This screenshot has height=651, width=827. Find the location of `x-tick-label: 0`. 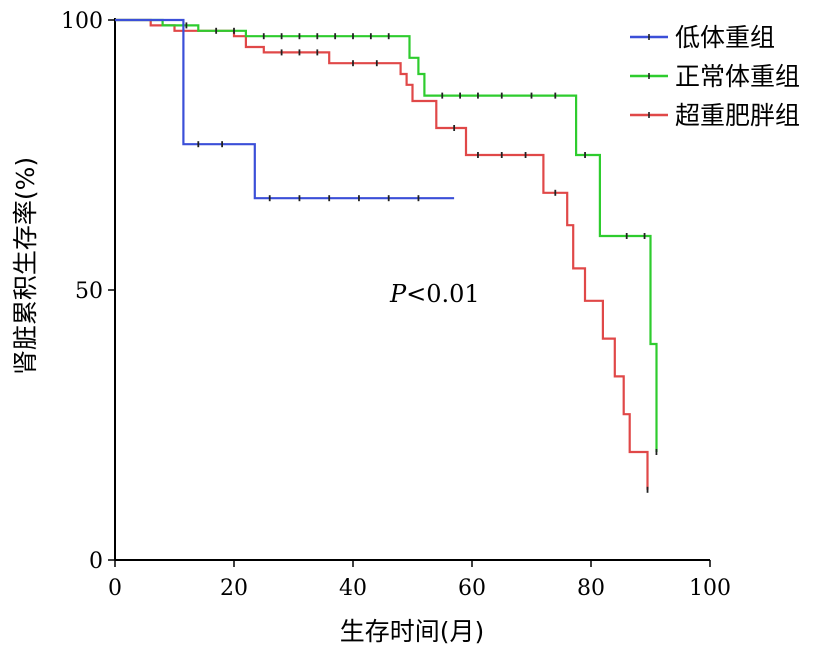

x-tick-label: 0 is located at coordinates (115, 588).